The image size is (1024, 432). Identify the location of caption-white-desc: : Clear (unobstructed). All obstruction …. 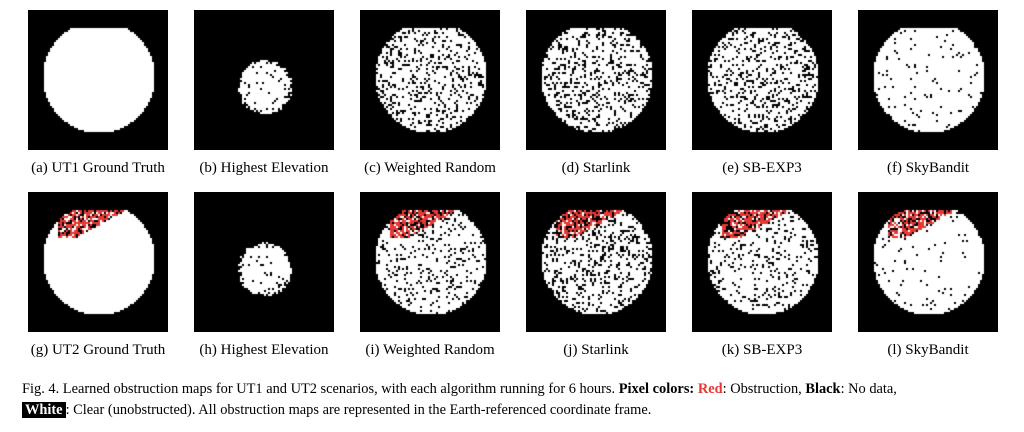
(358, 410).